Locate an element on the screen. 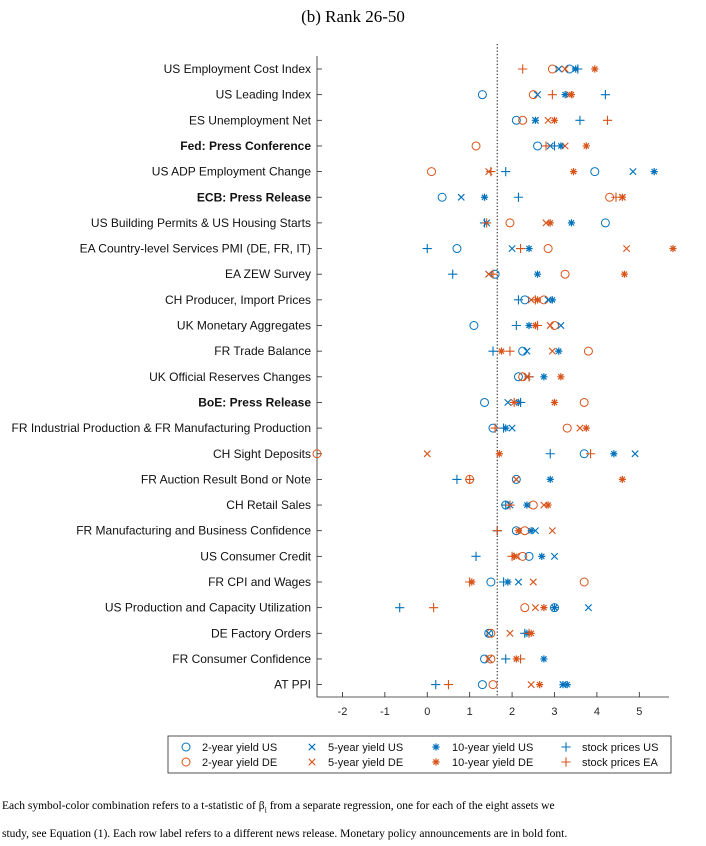  x-tick-label: 2 is located at coordinates (512, 712).